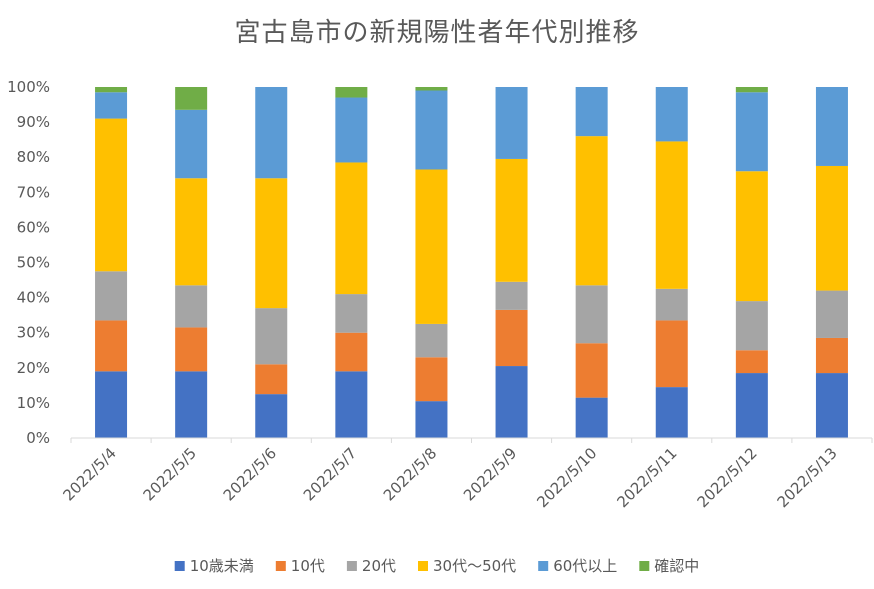 This screenshot has width=874, height=589. I want to click on legend-item: 確認中, so click(669, 566).